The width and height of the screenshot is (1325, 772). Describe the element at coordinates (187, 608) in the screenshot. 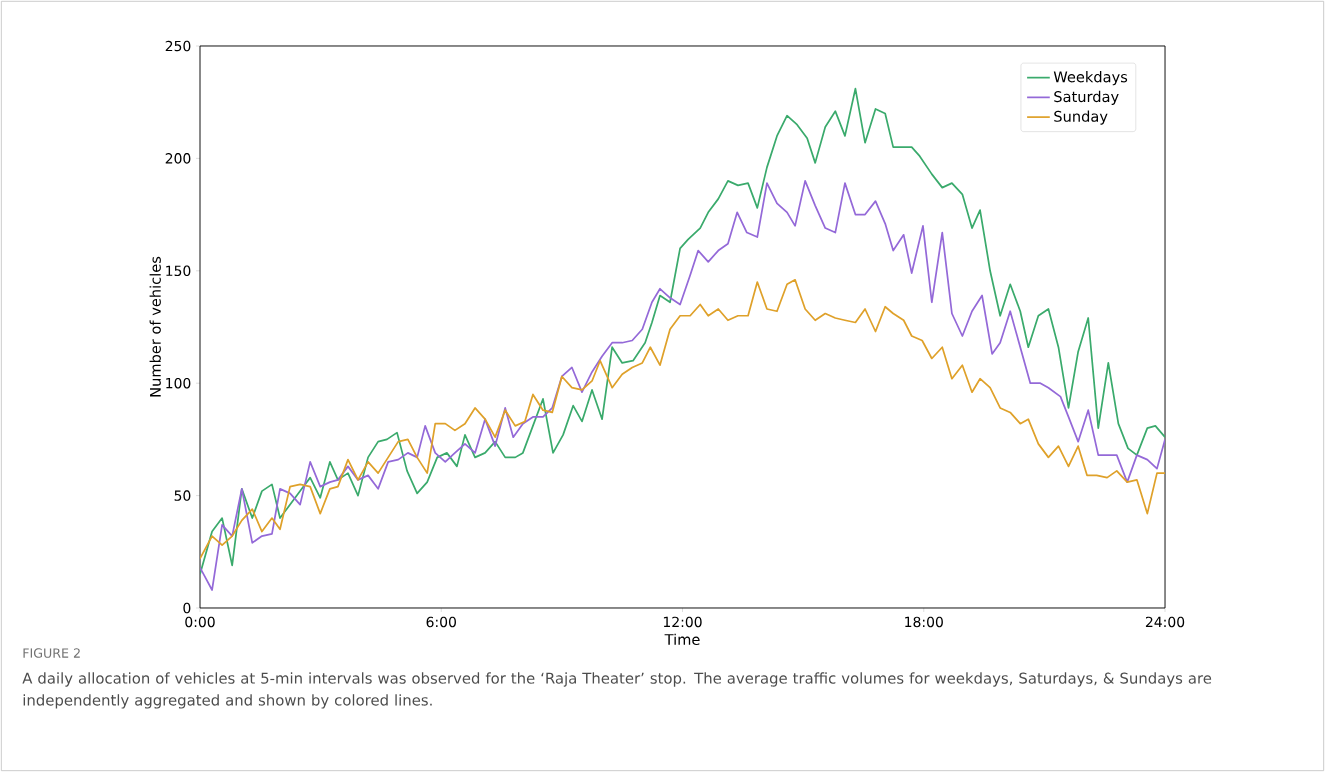

I see `y-tick-label: 0` at that location.